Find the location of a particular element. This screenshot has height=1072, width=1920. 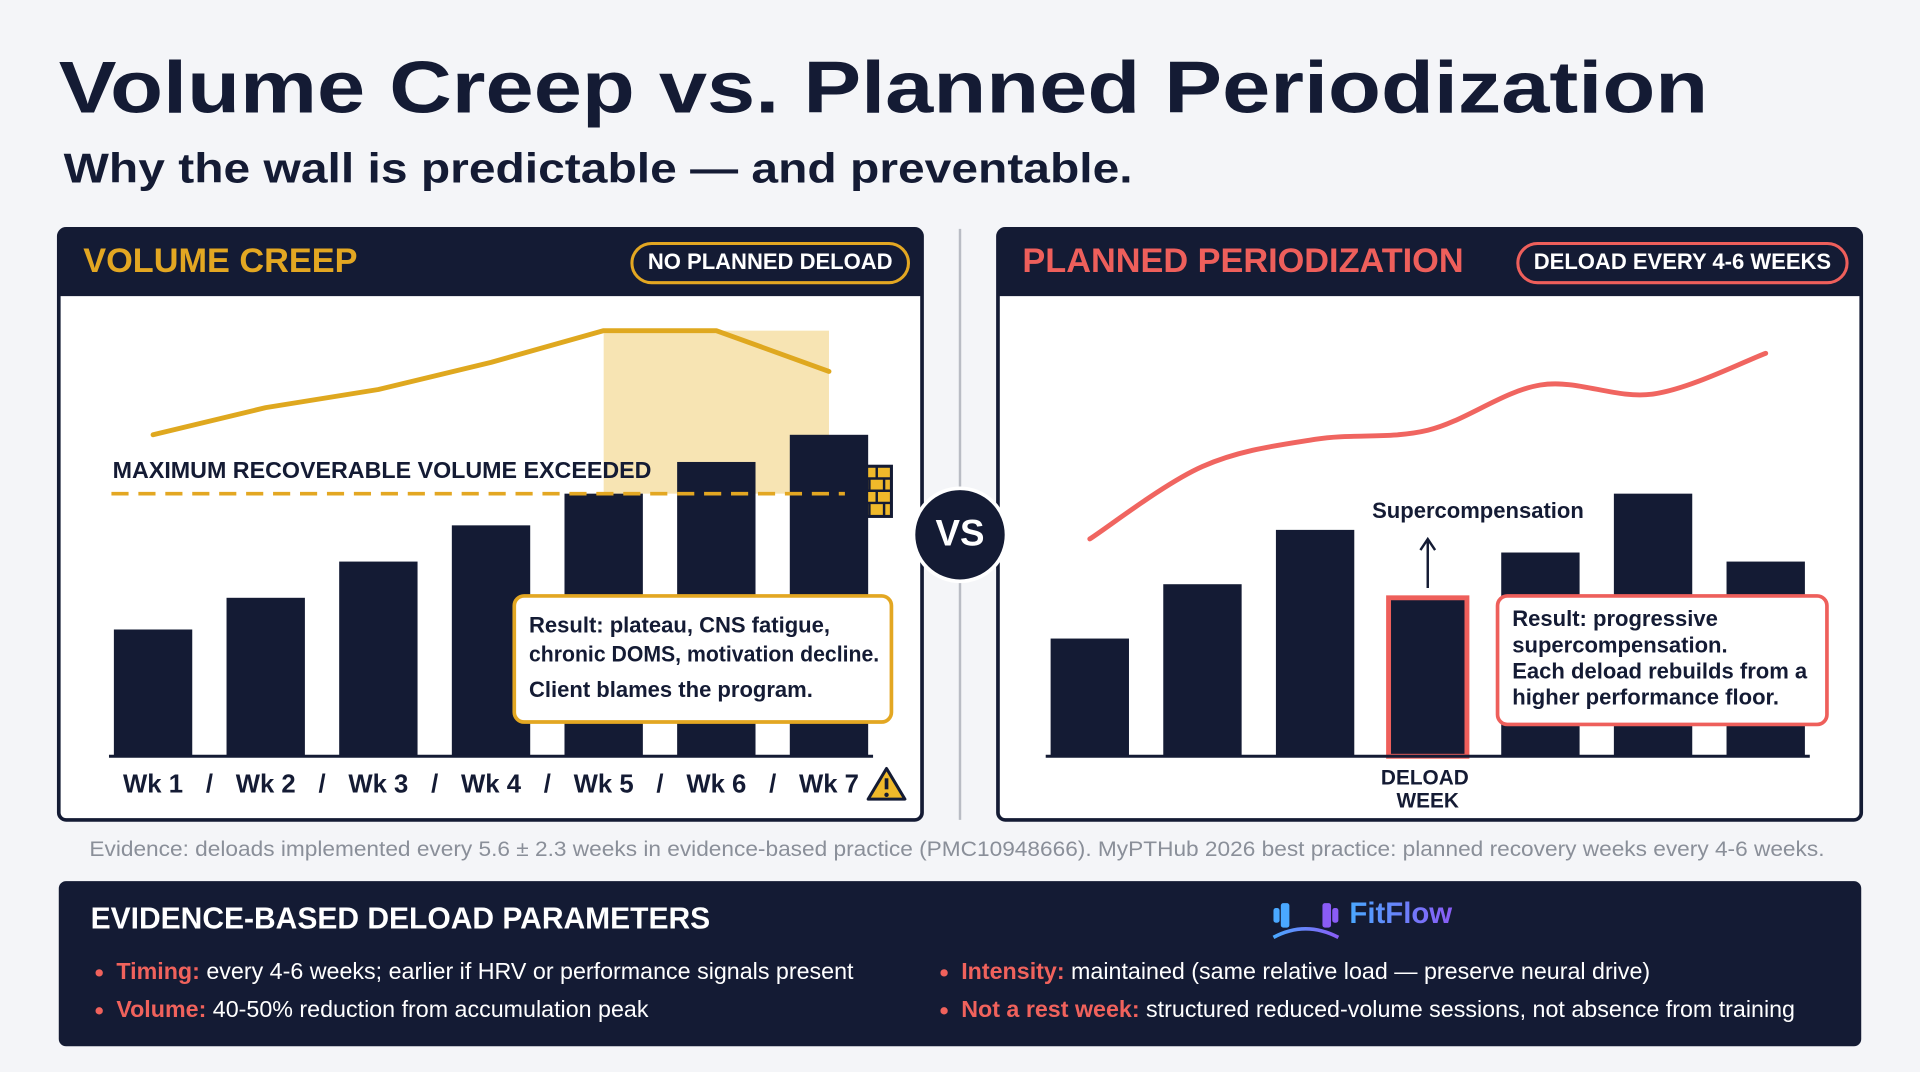

x-tick-label: Wk 5 is located at coordinates (604, 784).